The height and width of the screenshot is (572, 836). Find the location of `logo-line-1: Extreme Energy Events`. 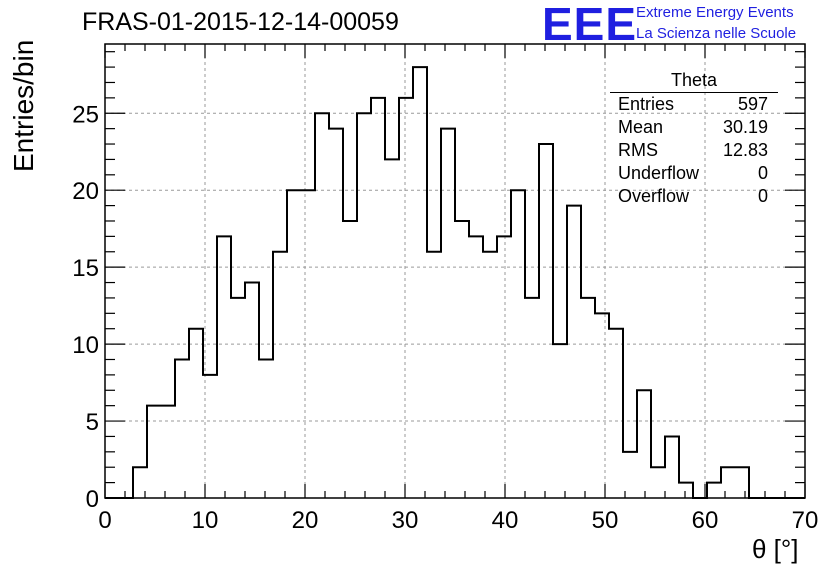

logo-line-1: Extreme Energy Events is located at coordinates (715, 12).